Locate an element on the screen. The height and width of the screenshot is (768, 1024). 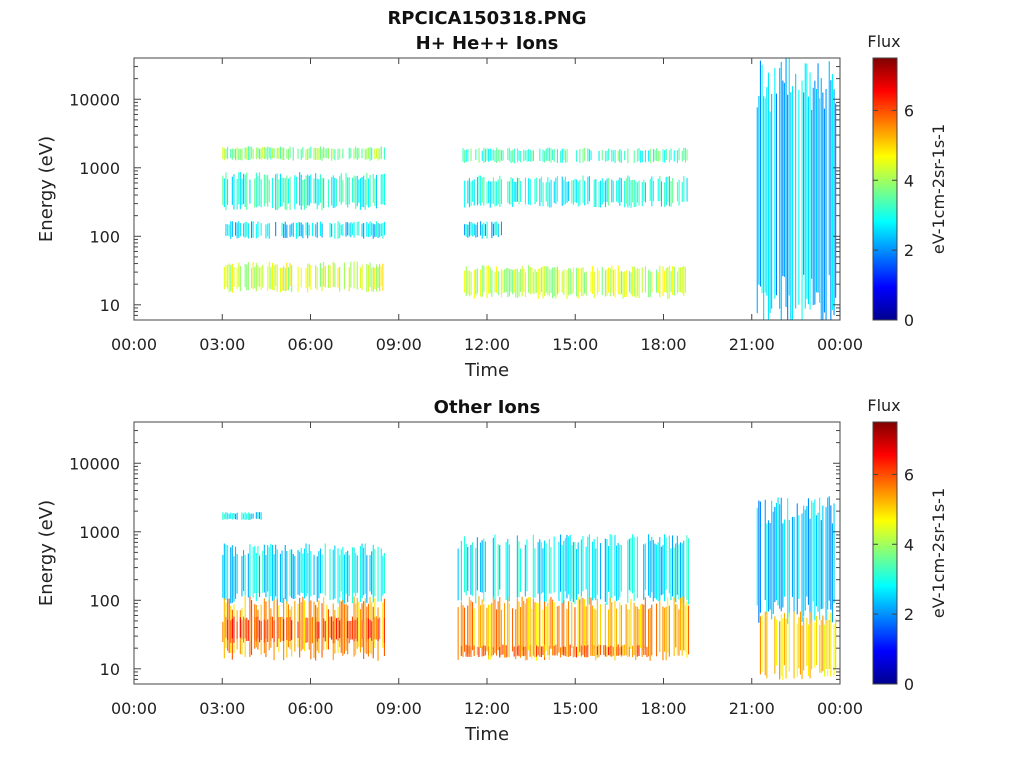
x-tick-label: 03:00 is located at coordinates (222, 708).